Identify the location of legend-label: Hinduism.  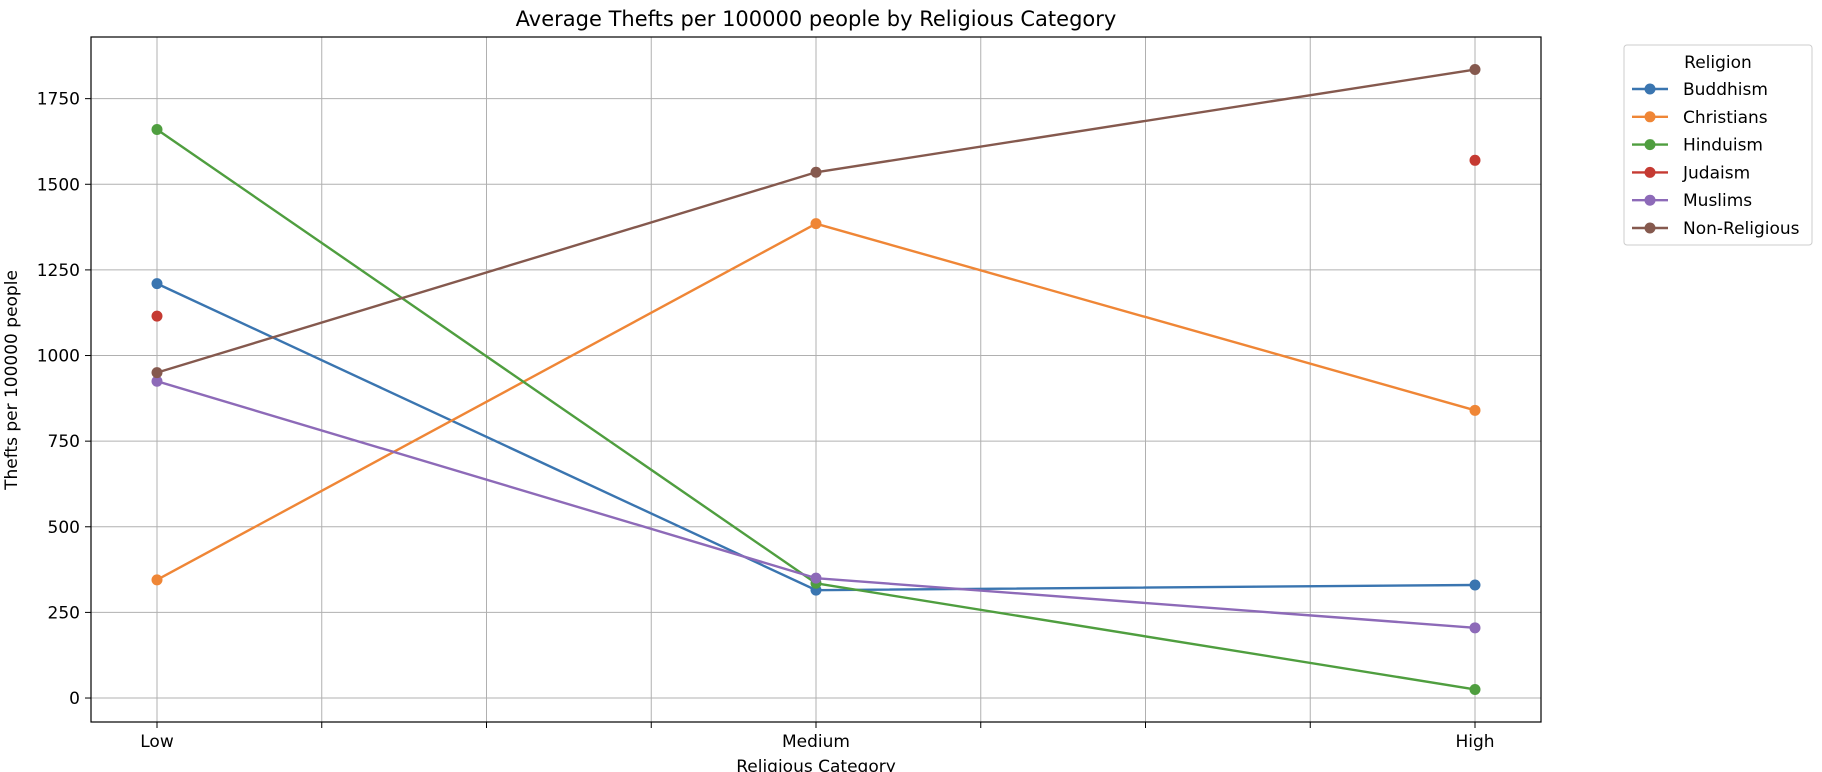
(1723, 146).